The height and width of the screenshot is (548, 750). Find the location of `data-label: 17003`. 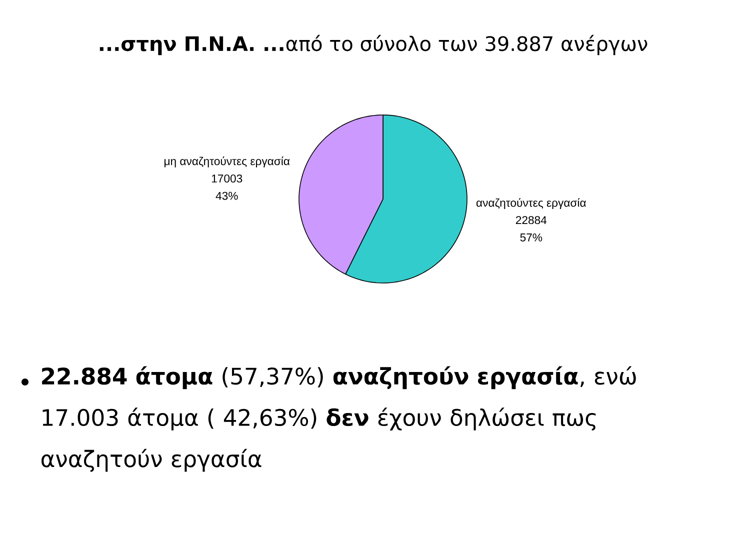

data-label: 17003 is located at coordinates (227, 178).